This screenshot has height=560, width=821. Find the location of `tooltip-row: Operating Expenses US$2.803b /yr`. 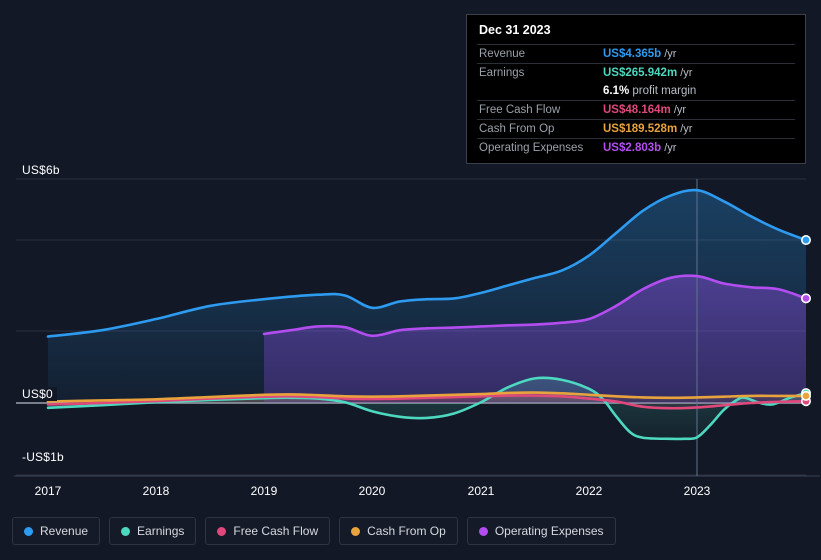

tooltip-row: Operating Expenses US$2.803b /yr is located at coordinates (636, 147).